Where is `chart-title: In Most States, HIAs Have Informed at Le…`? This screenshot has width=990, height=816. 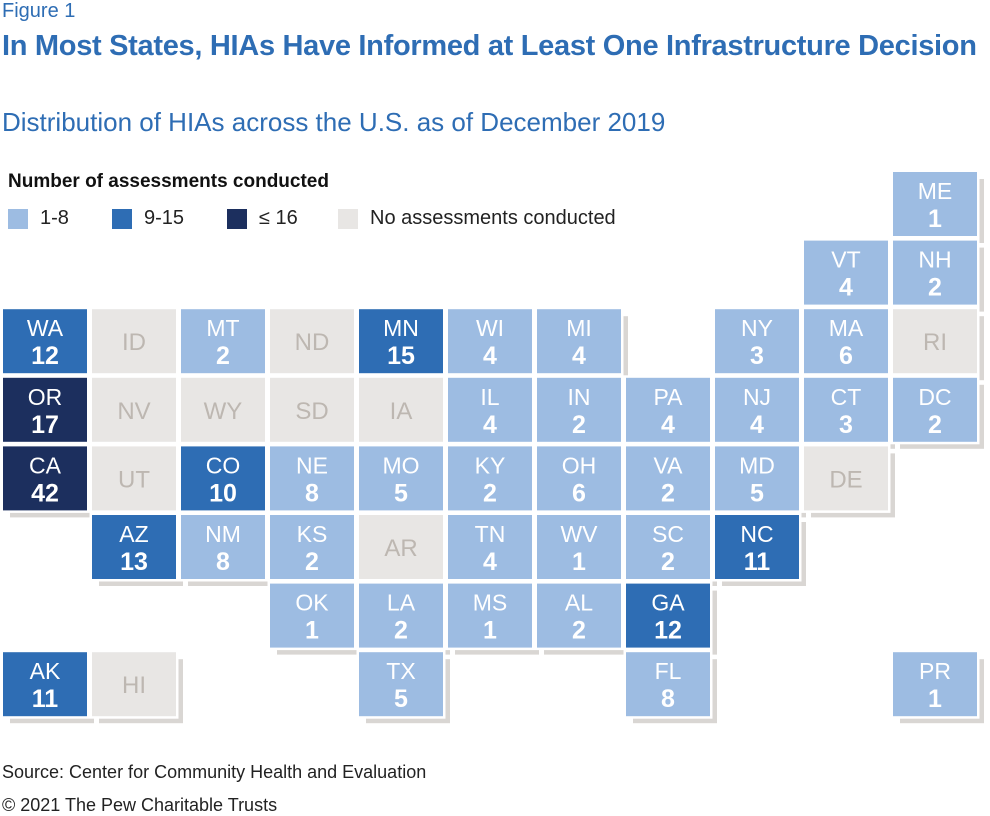
chart-title: In Most States, HIAs Have Informed at Le… is located at coordinates (489, 46).